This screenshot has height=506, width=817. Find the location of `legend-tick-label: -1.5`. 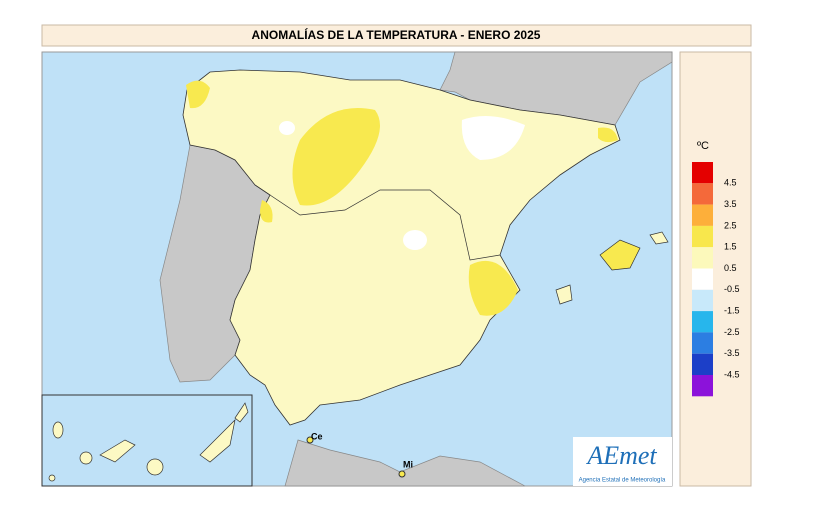

legend-tick-label: -1.5 is located at coordinates (732, 310).